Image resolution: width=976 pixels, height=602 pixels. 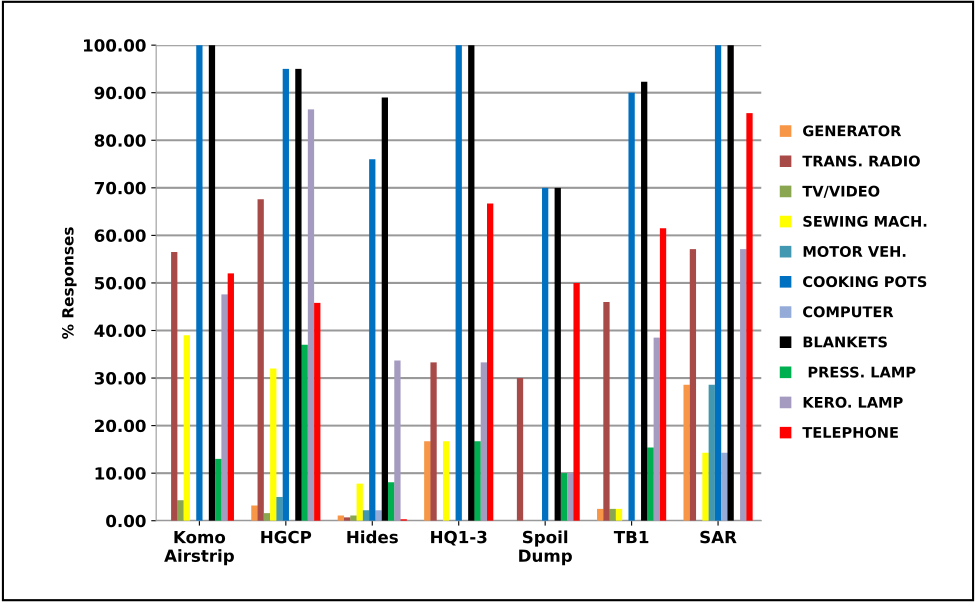 I want to click on y-tick-label: 40.00, so click(x=120, y=331).